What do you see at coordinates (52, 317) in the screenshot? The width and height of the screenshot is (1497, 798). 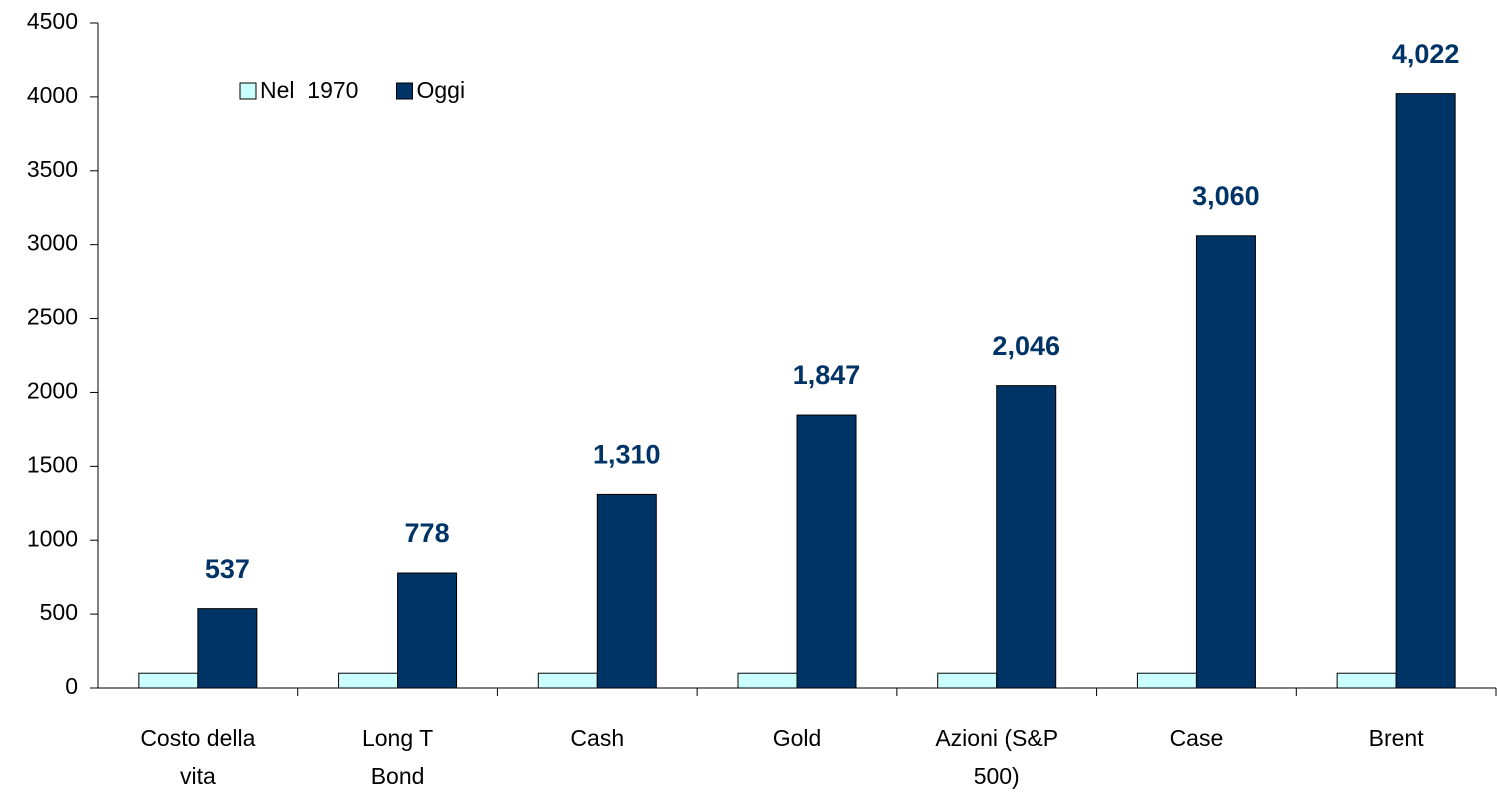 I see `y-tick-label: 2500` at bounding box center [52, 317].